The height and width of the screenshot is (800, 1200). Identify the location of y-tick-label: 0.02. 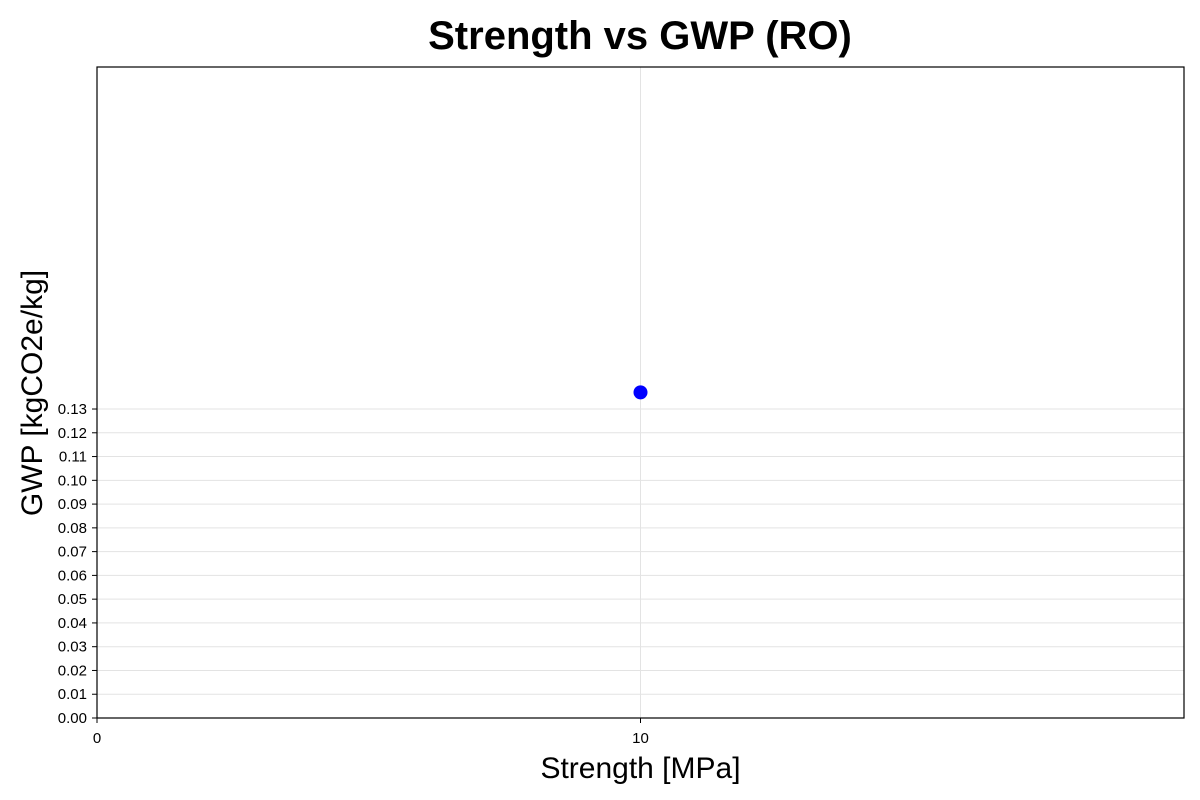
(72, 670).